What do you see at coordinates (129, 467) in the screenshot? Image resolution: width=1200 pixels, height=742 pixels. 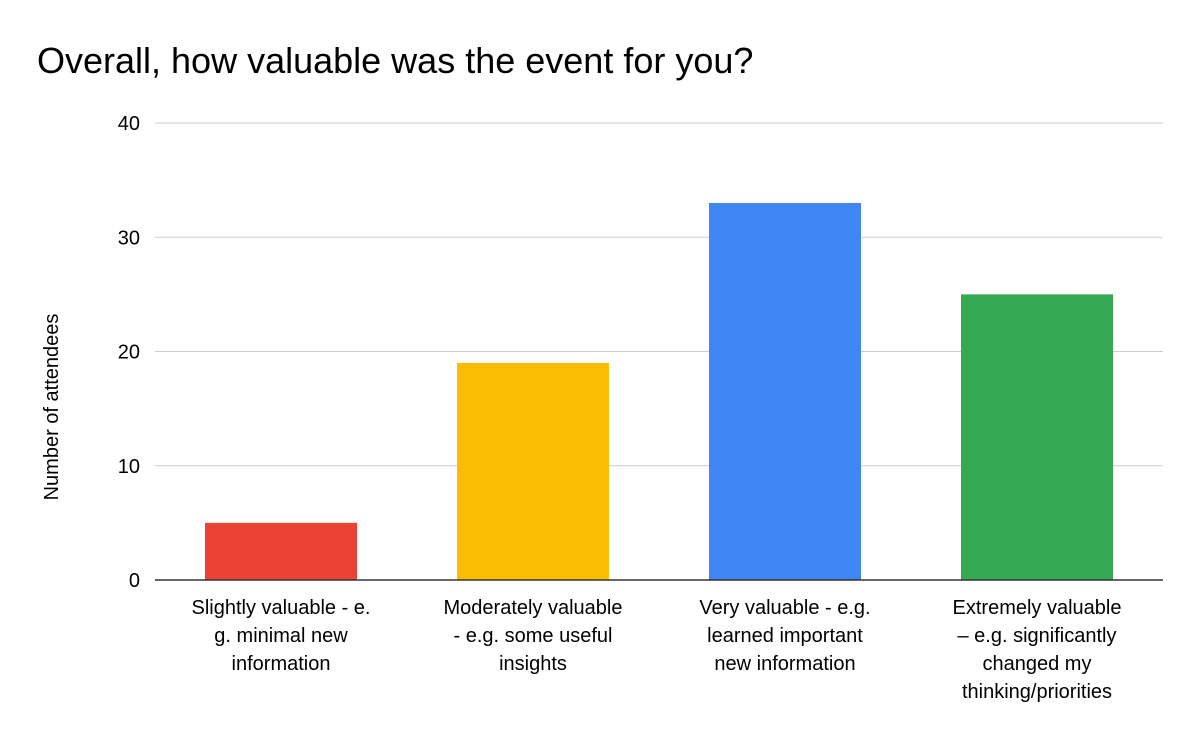 I see `y-tick-label: 10` at bounding box center [129, 467].